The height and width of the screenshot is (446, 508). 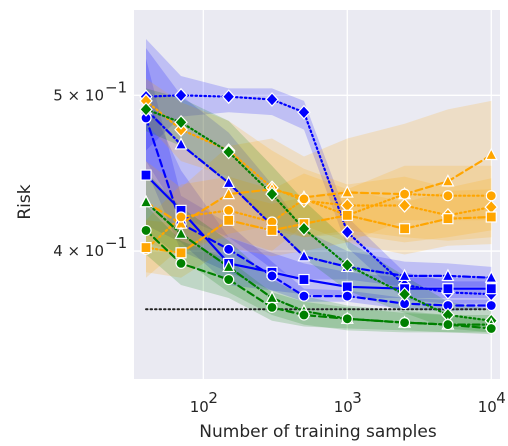 What do you see at coordinates (213, 398) in the screenshot?
I see `x-tick-exponent: 2` at bounding box center [213, 398].